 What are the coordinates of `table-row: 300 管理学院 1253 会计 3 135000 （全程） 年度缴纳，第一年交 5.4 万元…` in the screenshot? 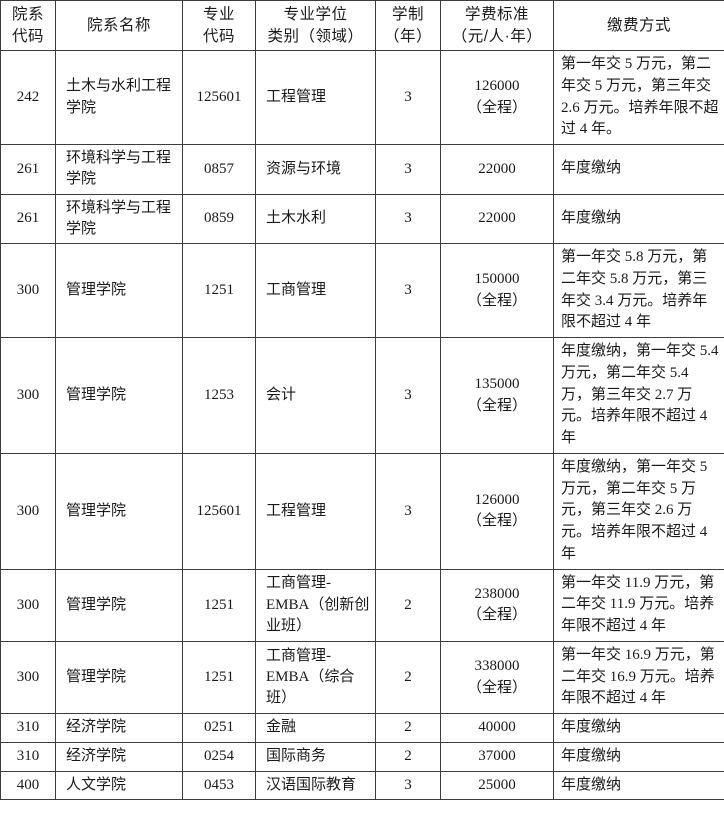 It's located at (362, 395).